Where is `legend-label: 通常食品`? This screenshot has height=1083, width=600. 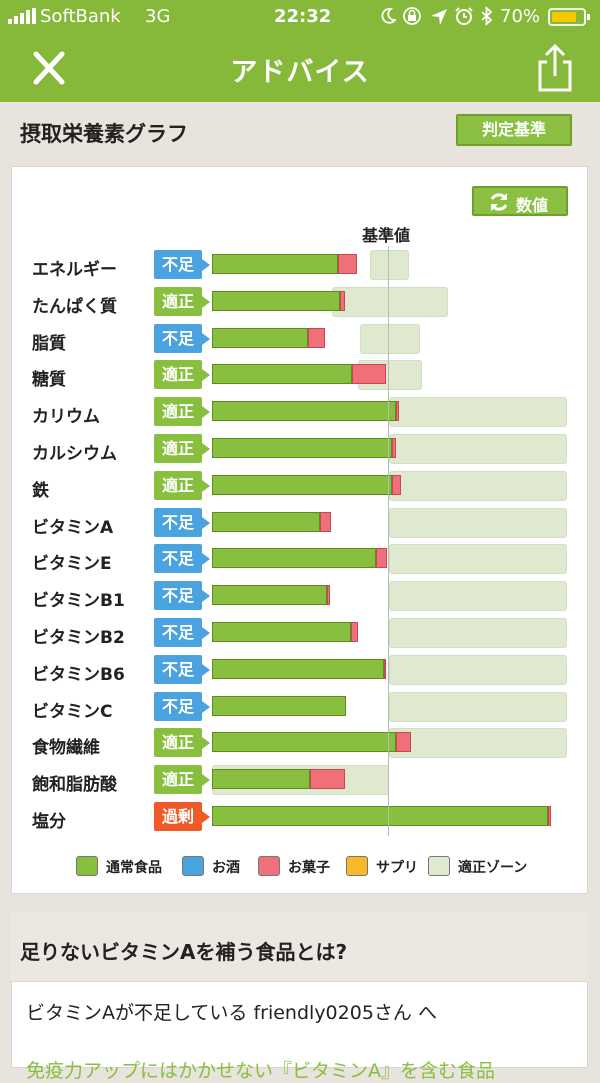 legend-label: 通常食品 is located at coordinates (134, 868).